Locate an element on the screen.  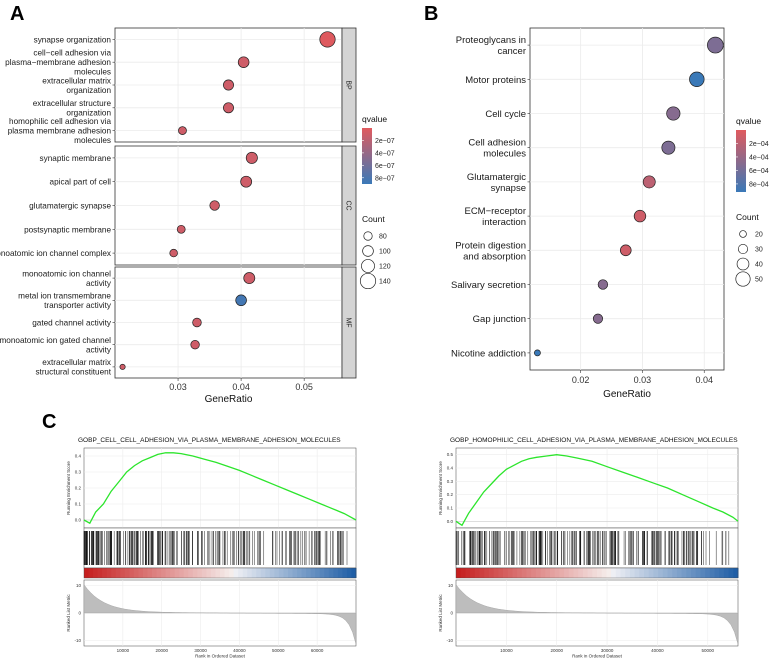
term-label: Cell cycle is located at coordinates (505, 114).